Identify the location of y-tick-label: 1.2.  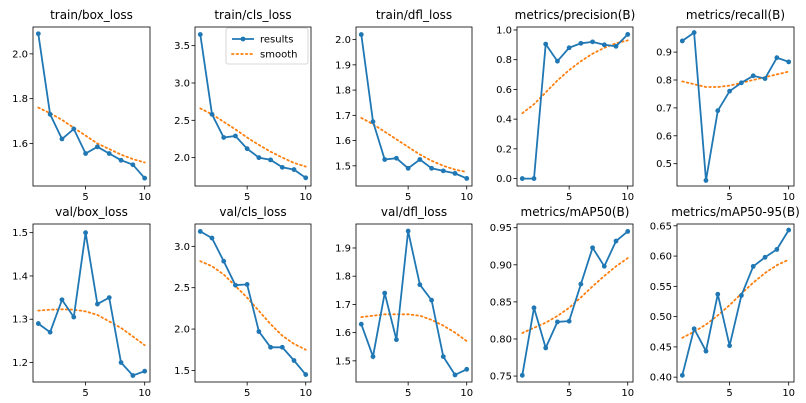
(20, 363).